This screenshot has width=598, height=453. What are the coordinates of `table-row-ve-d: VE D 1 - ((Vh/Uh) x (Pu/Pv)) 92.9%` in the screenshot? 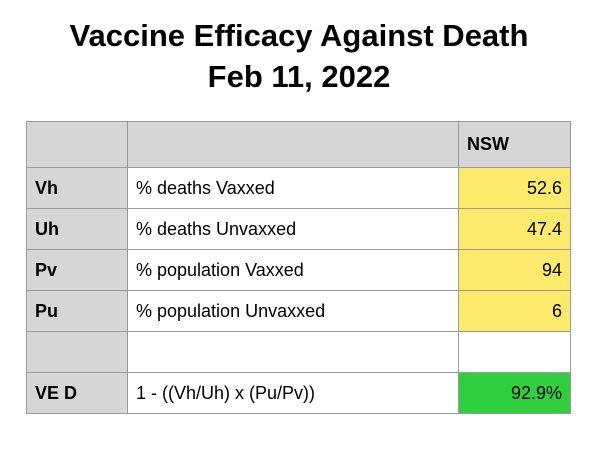 It's located at (298, 393).